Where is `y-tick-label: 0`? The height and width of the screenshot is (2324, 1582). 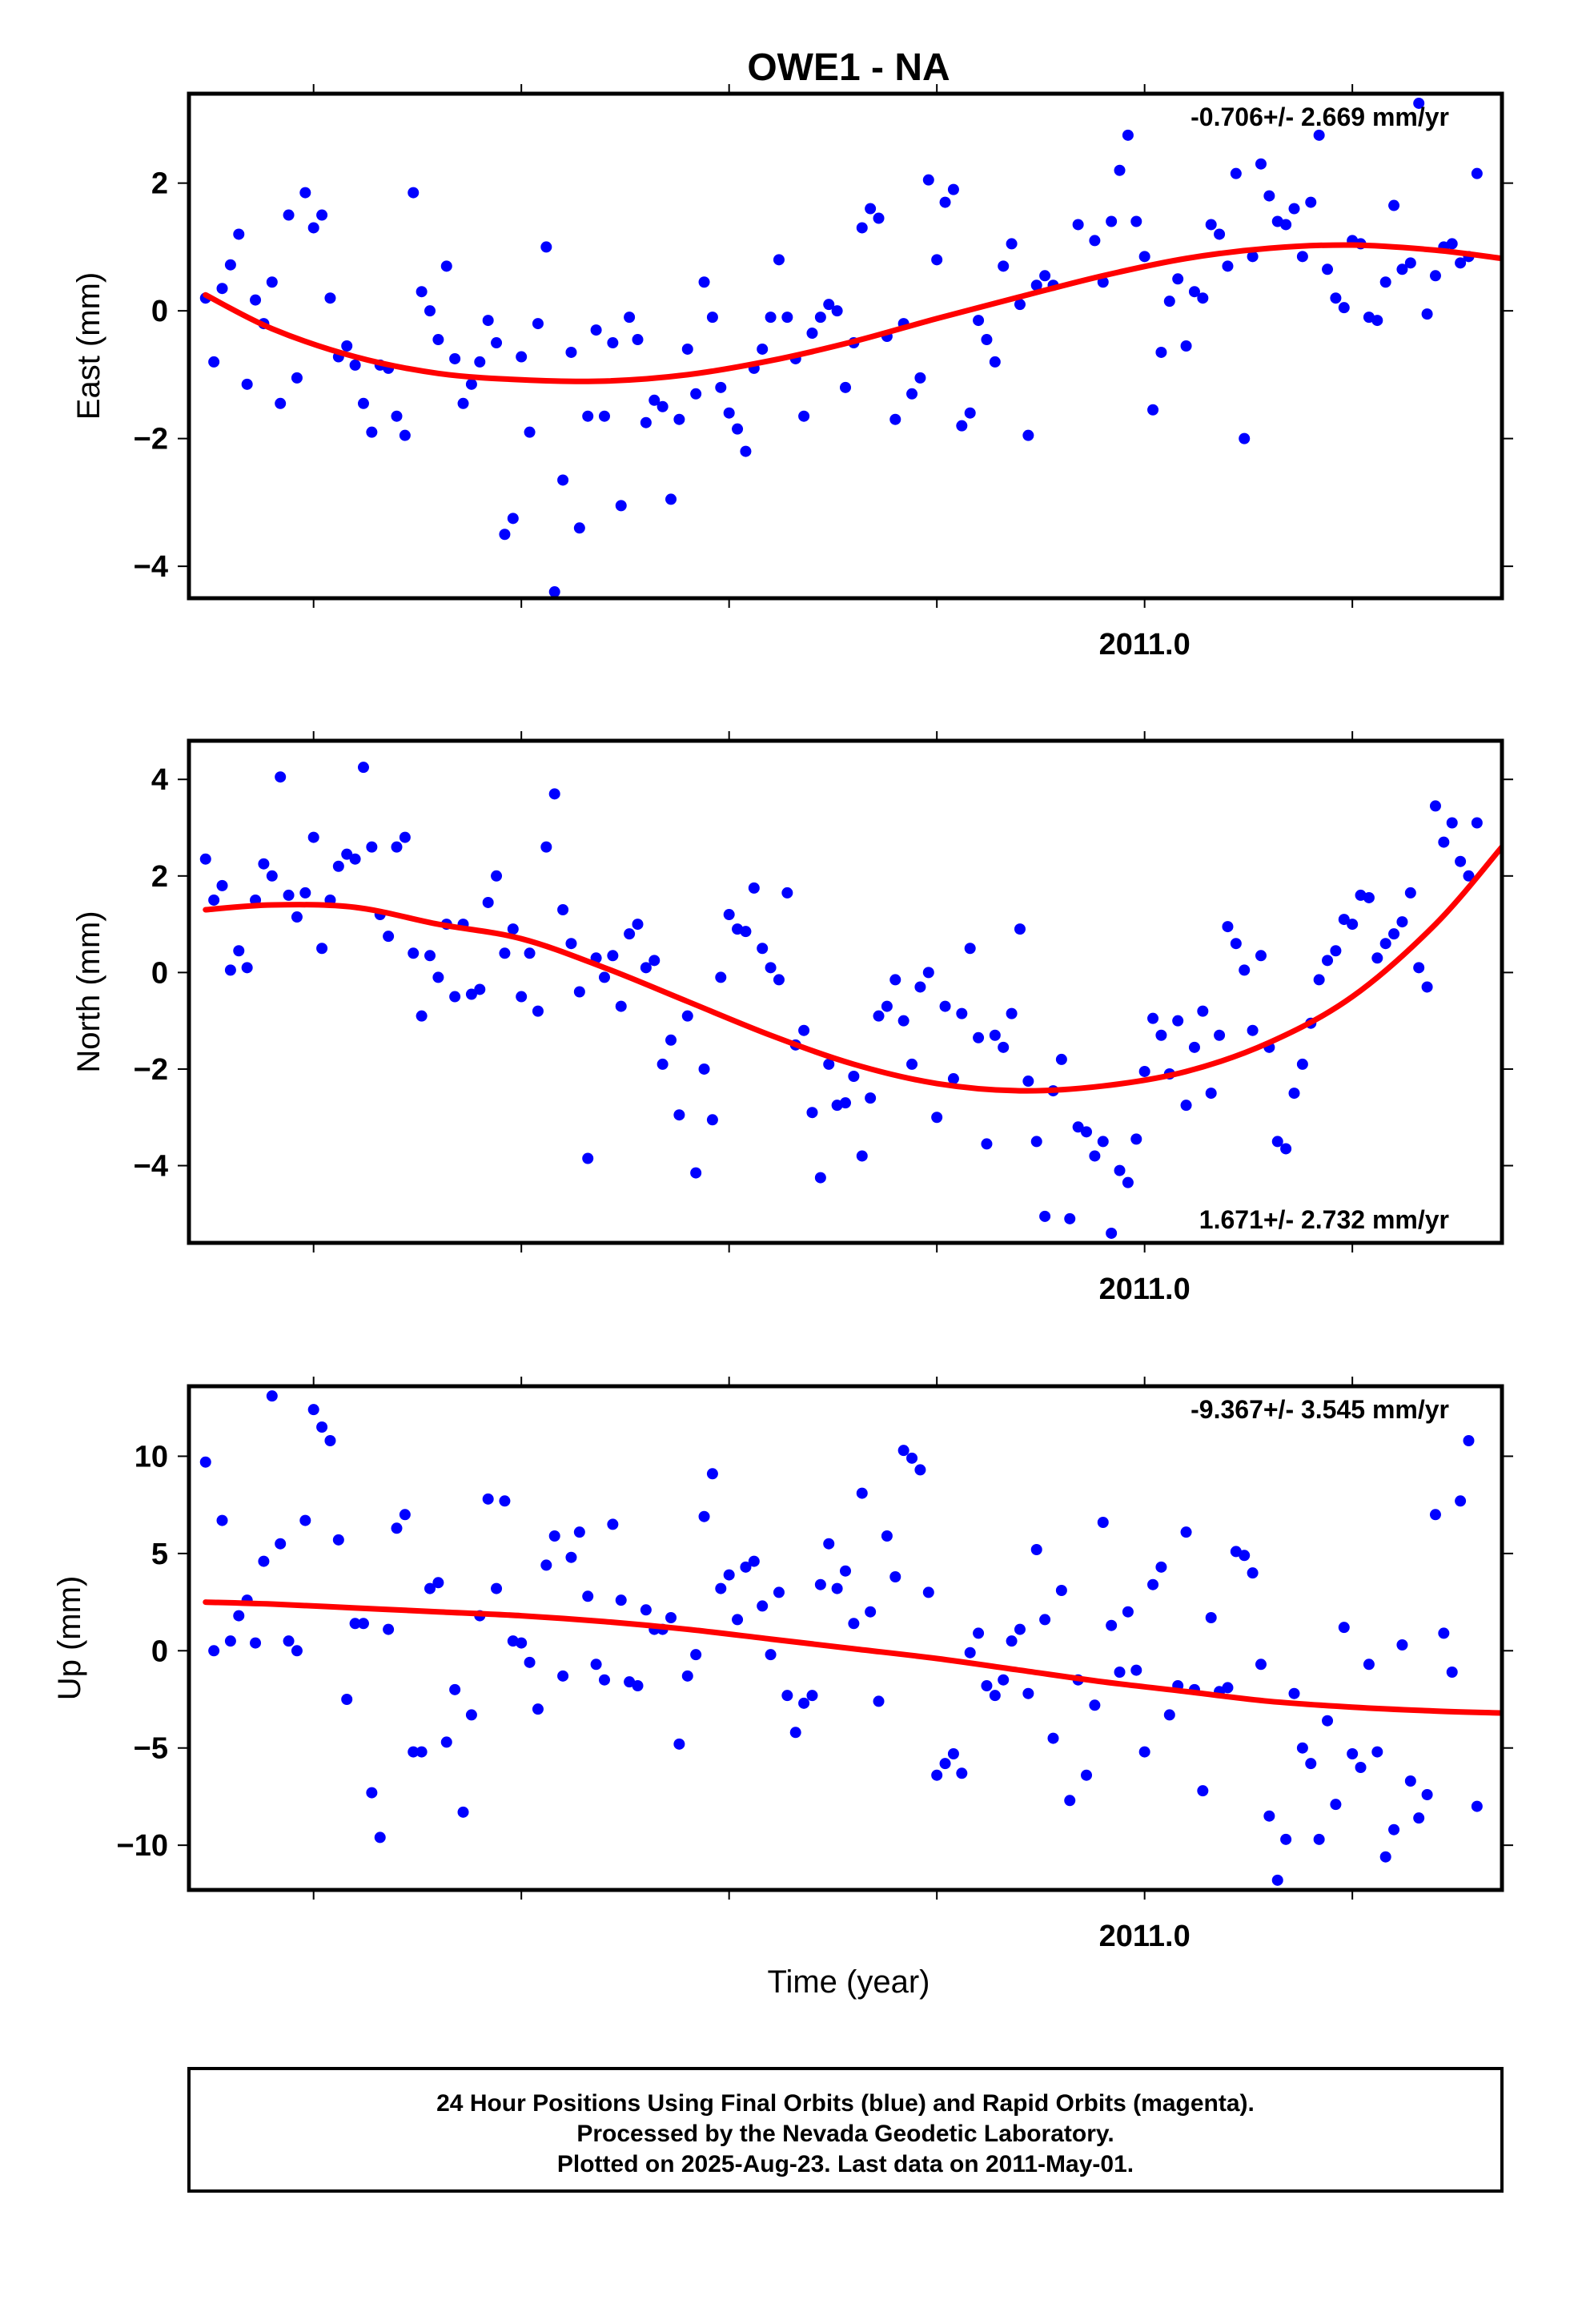 y-tick-label: 0 is located at coordinates (159, 311).